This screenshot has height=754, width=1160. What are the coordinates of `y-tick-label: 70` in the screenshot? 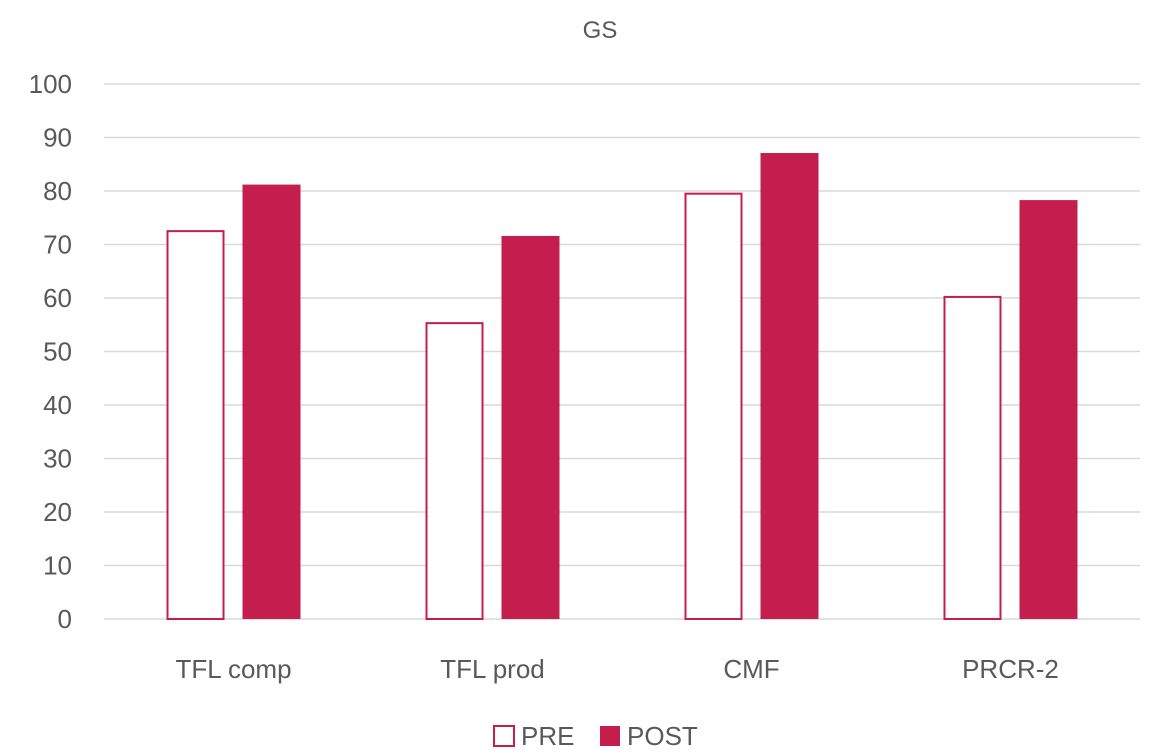 It's located at (57, 245).